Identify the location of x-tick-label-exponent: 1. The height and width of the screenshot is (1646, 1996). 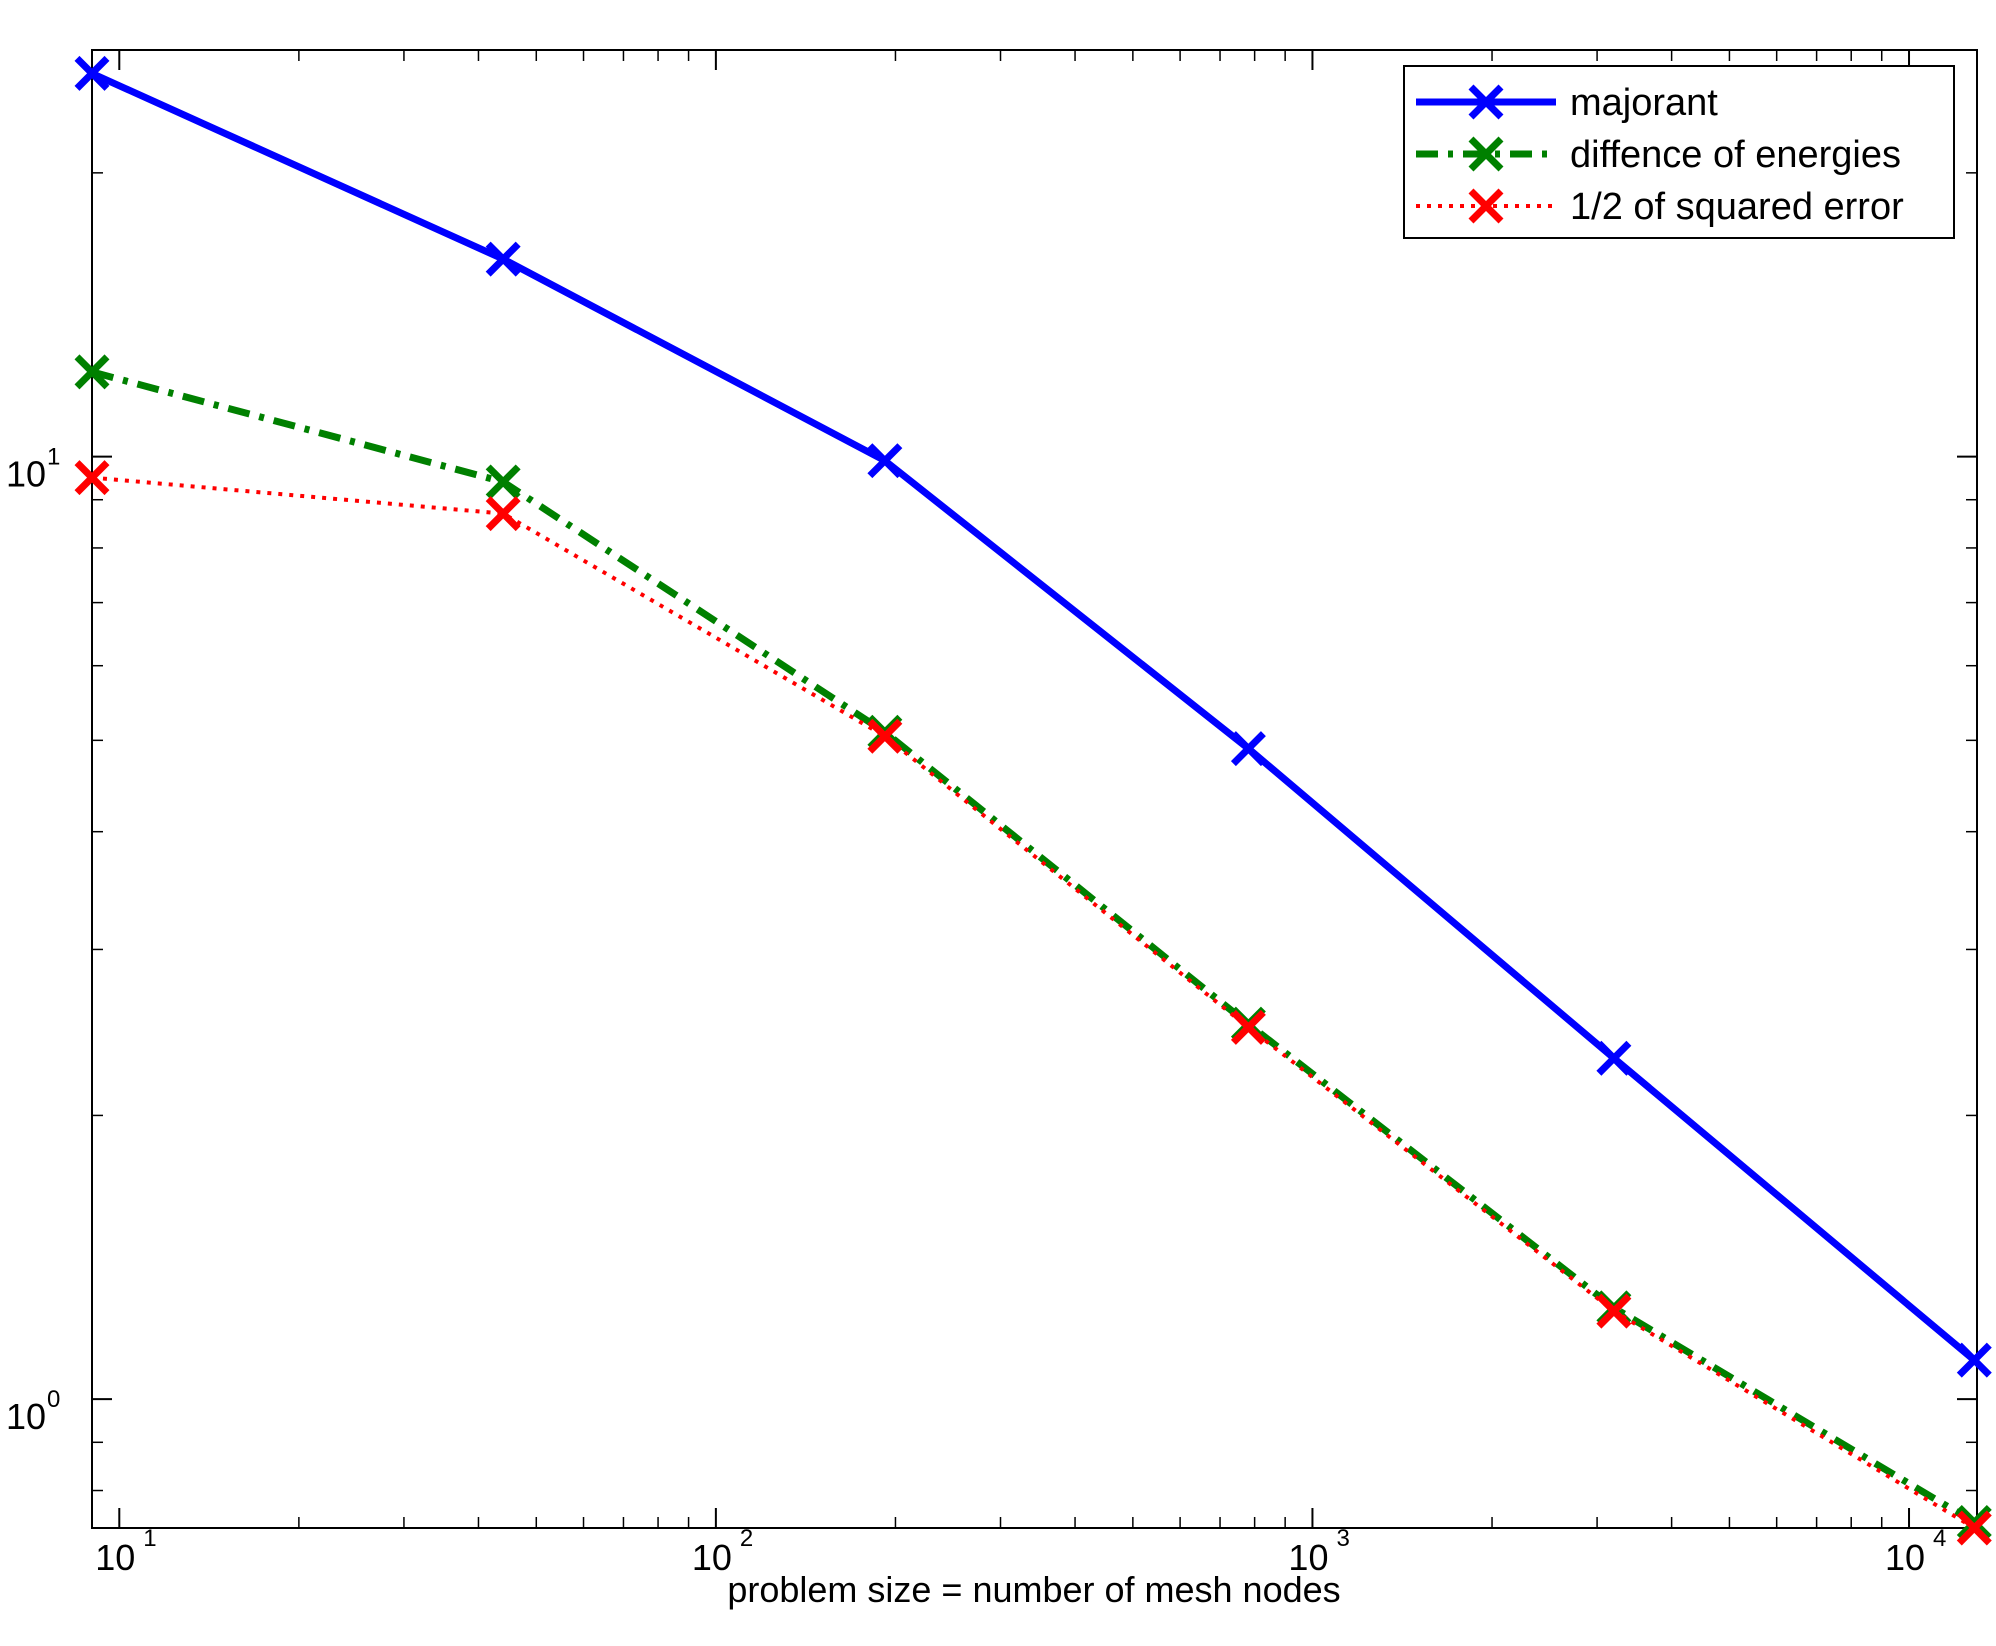
(149, 1538).